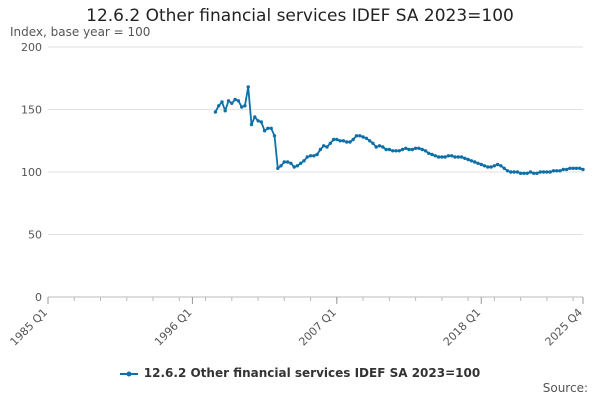 The width and height of the screenshot is (600, 400). Describe the element at coordinates (317, 327) in the screenshot. I see `x-tick-label: 2007 Q1` at that location.